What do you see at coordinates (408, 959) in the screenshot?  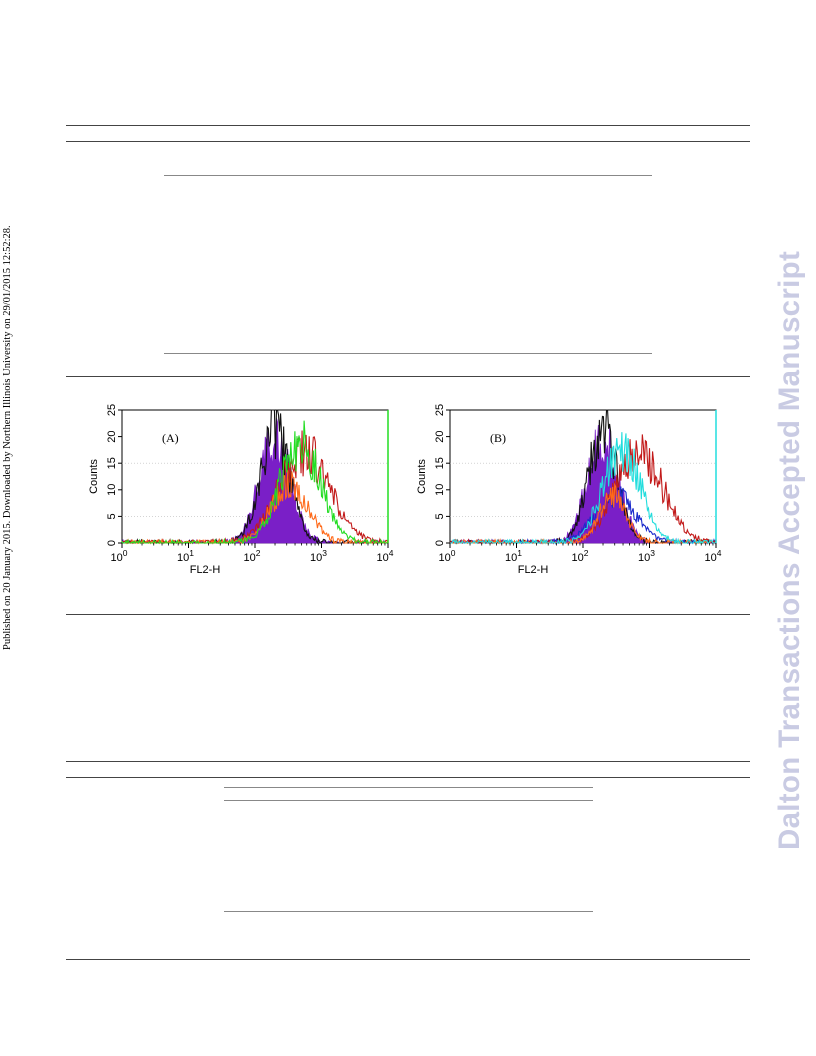 I see `bottom-rule` at bounding box center [408, 959].